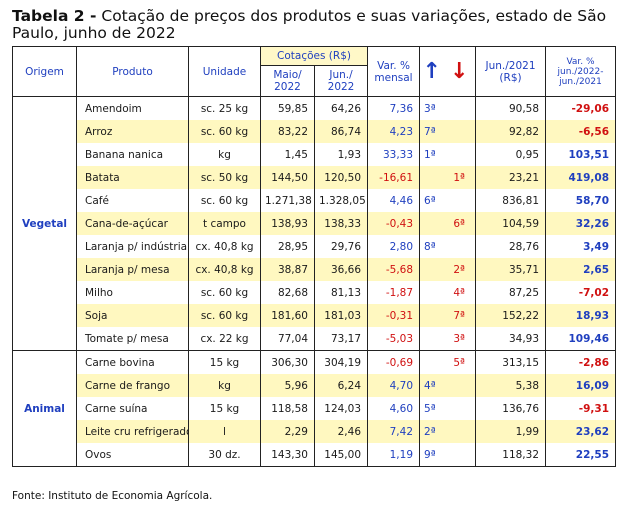  Describe the element at coordinates (511, 177) in the screenshot. I see `price-jun2021-cell: 23,21` at that location.